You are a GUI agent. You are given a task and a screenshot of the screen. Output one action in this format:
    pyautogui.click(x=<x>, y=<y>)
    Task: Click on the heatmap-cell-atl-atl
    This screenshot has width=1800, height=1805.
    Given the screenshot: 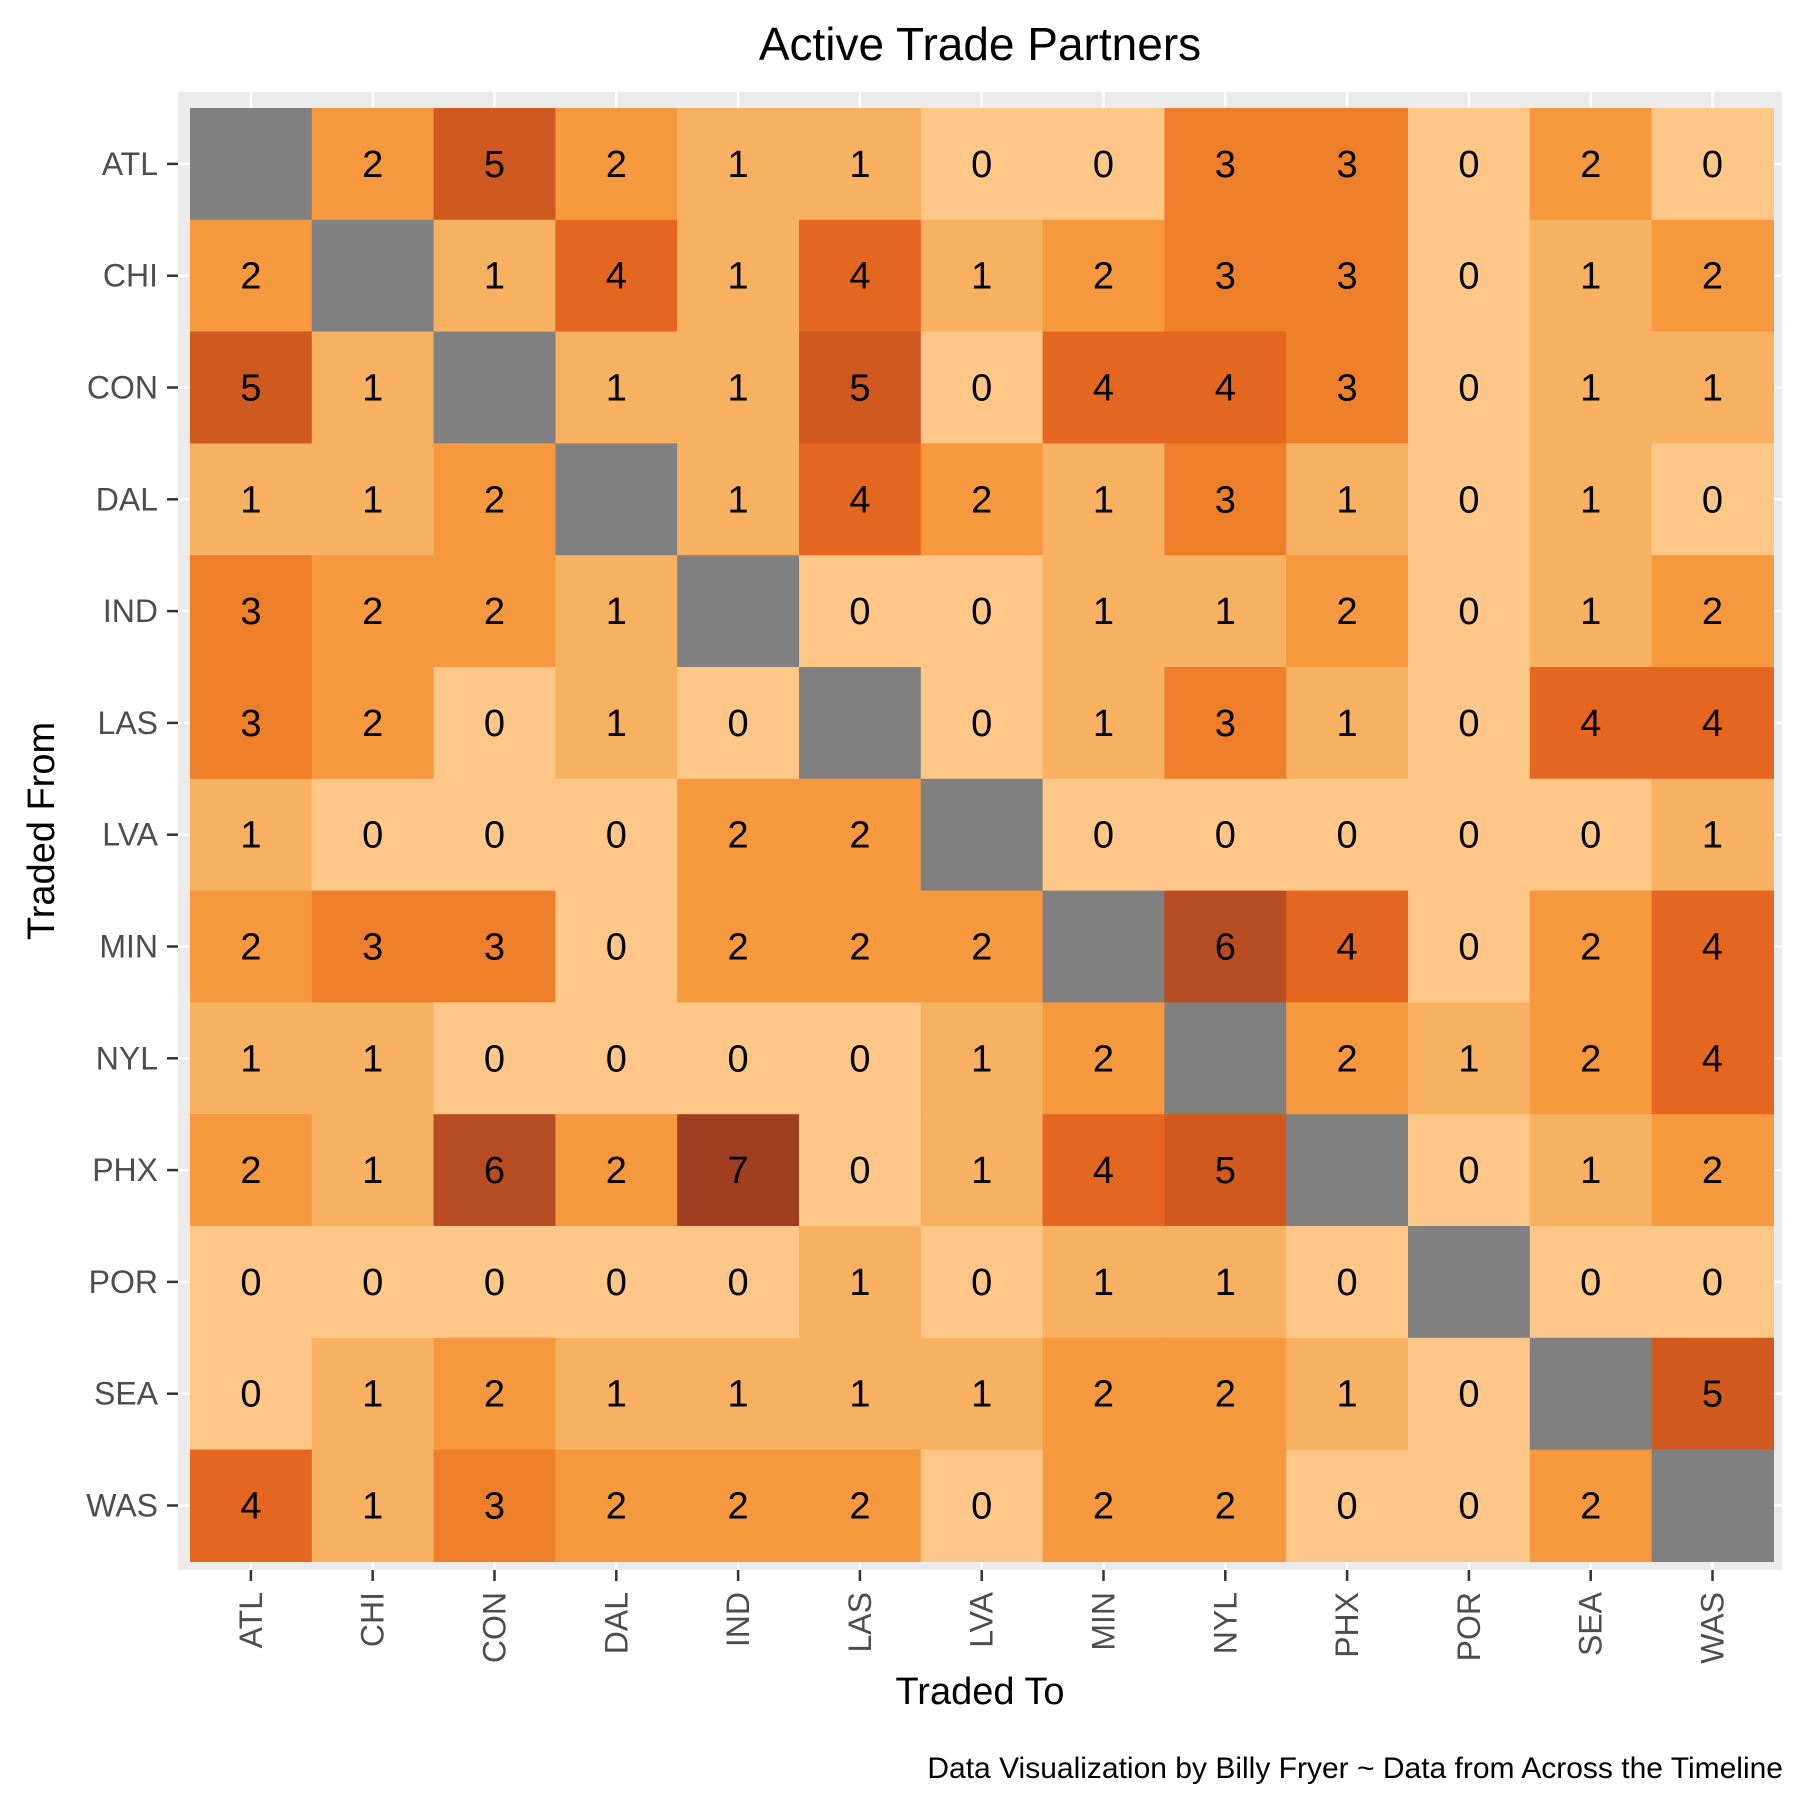 What is the action you would take?
    pyautogui.click(x=251, y=164)
    